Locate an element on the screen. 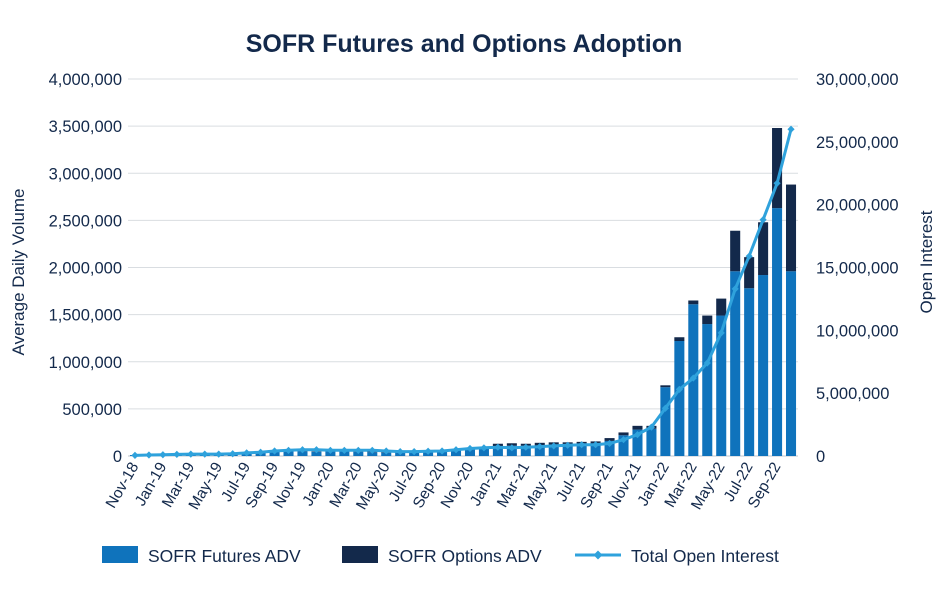  y-tick-label: 1,000,000 is located at coordinates (85, 363).